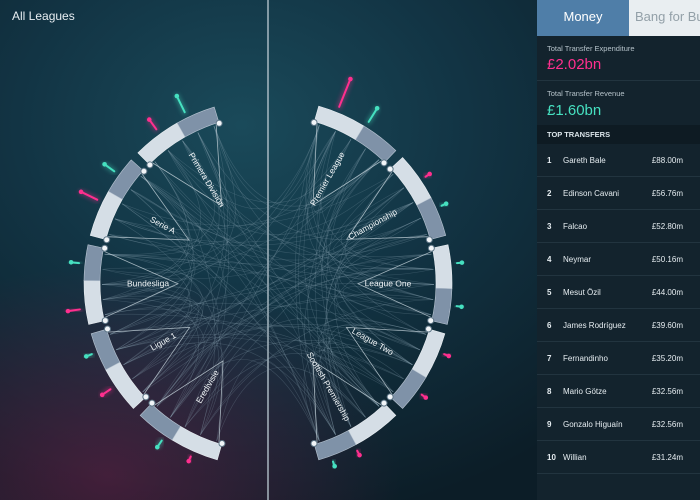 The width and height of the screenshot is (700, 500). Describe the element at coordinates (549, 160) in the screenshot. I see `rank: 1` at that location.